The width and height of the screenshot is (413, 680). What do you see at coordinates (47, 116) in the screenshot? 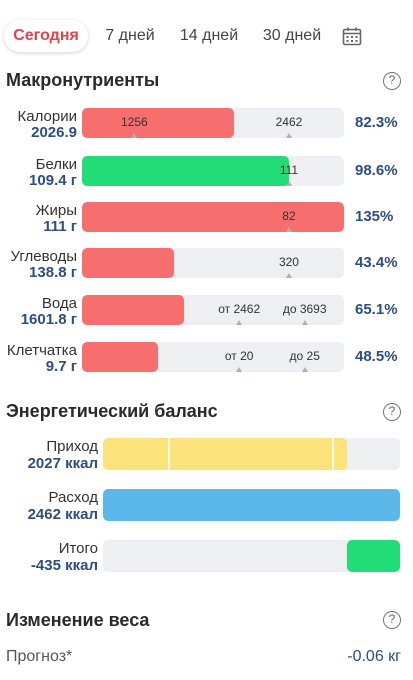
I see `macro-name: Калории` at bounding box center [47, 116].